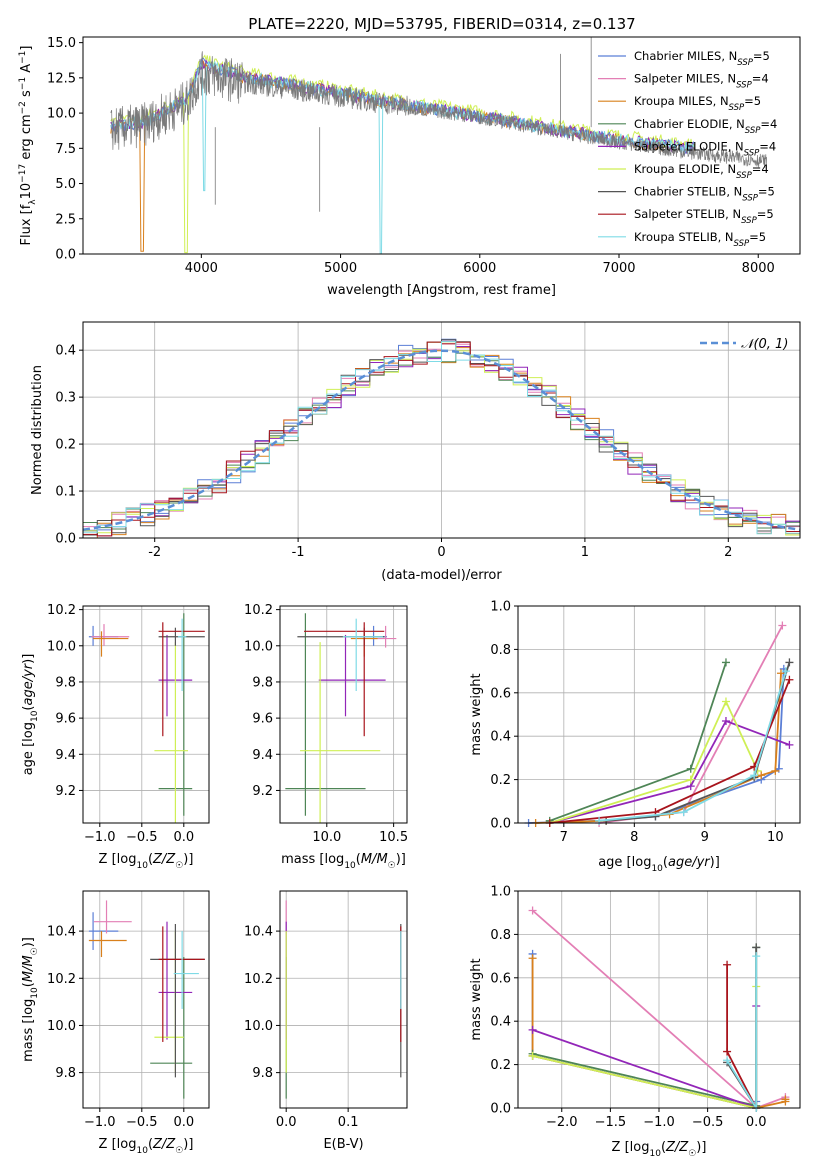  I want to click on age-vs-z-plot-xlabel-part: (, so click(150, 859).